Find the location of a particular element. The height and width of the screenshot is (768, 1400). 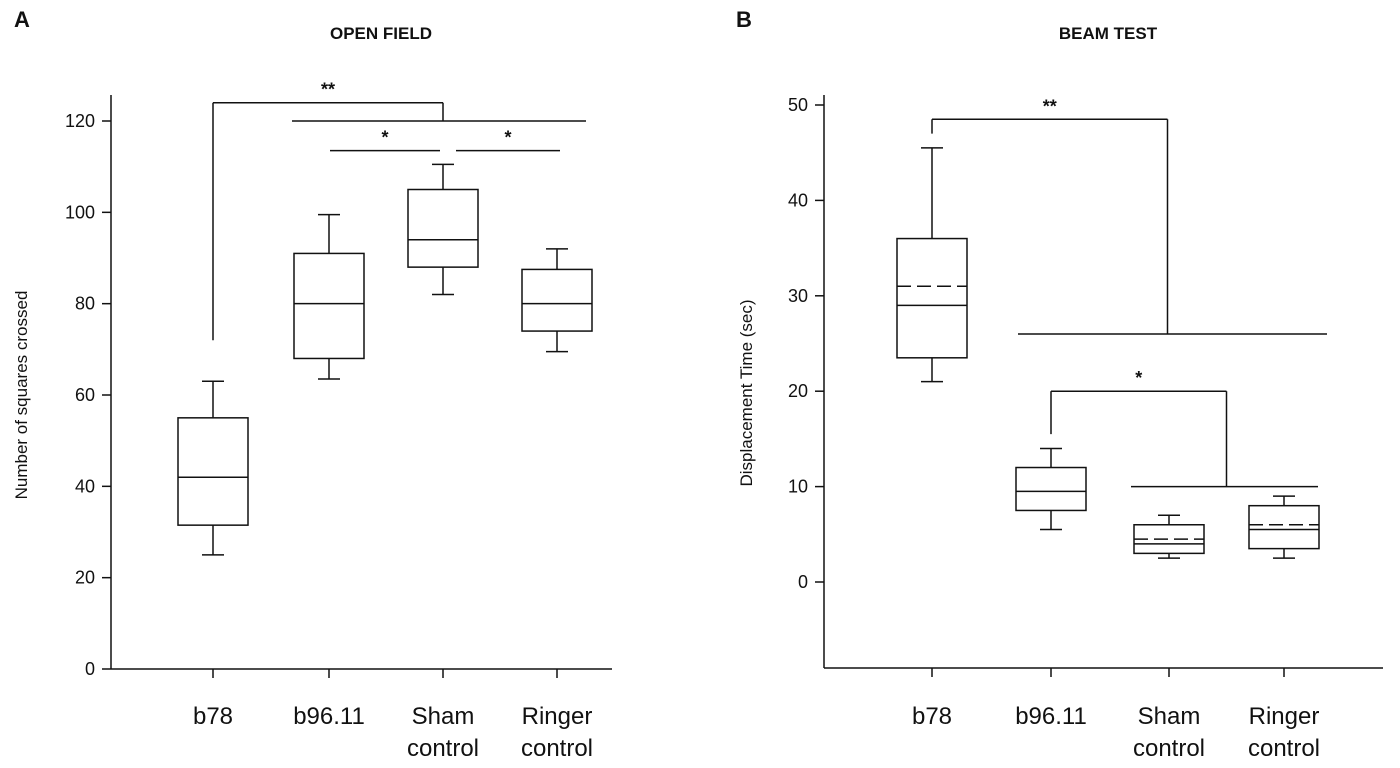

y-tick-label: 100 is located at coordinates (80, 212).